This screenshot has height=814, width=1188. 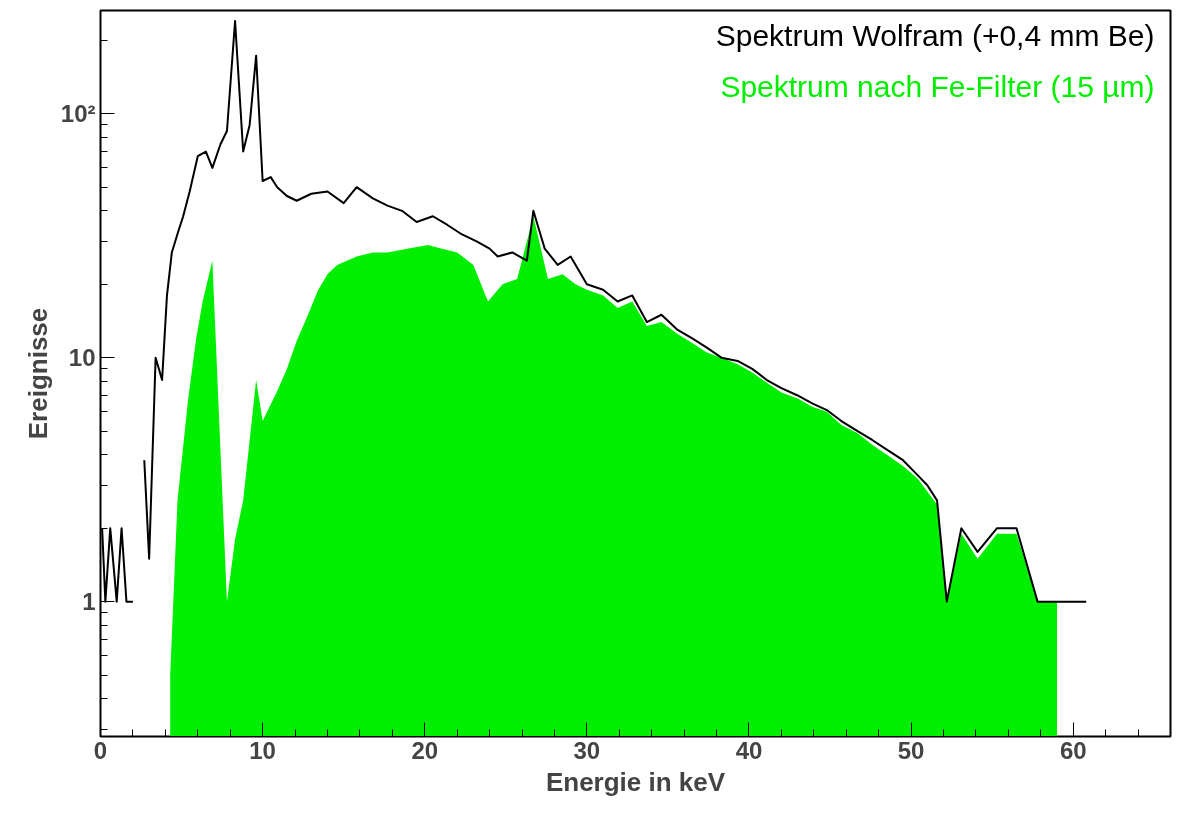 I want to click on text: Spektrum nach Fe-Filter (15 µm), so click(x=937, y=87).